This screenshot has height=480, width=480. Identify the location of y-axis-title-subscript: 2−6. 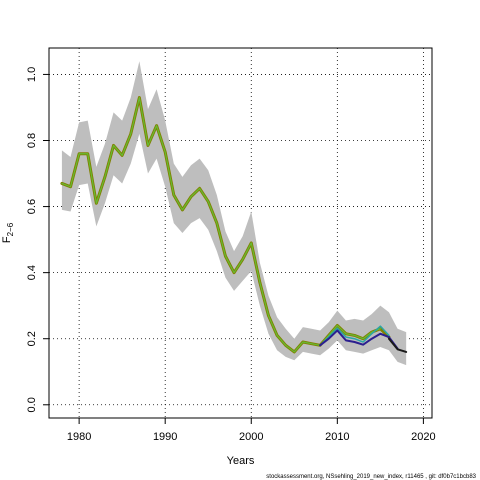
(10, 229).